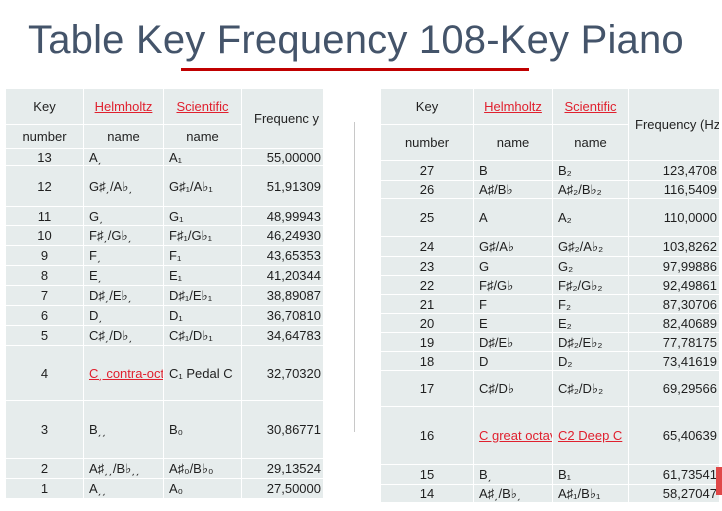 The image size is (722, 511). Describe the element at coordinates (590, 474) in the screenshot. I see `scientific-name: B₁` at that location.